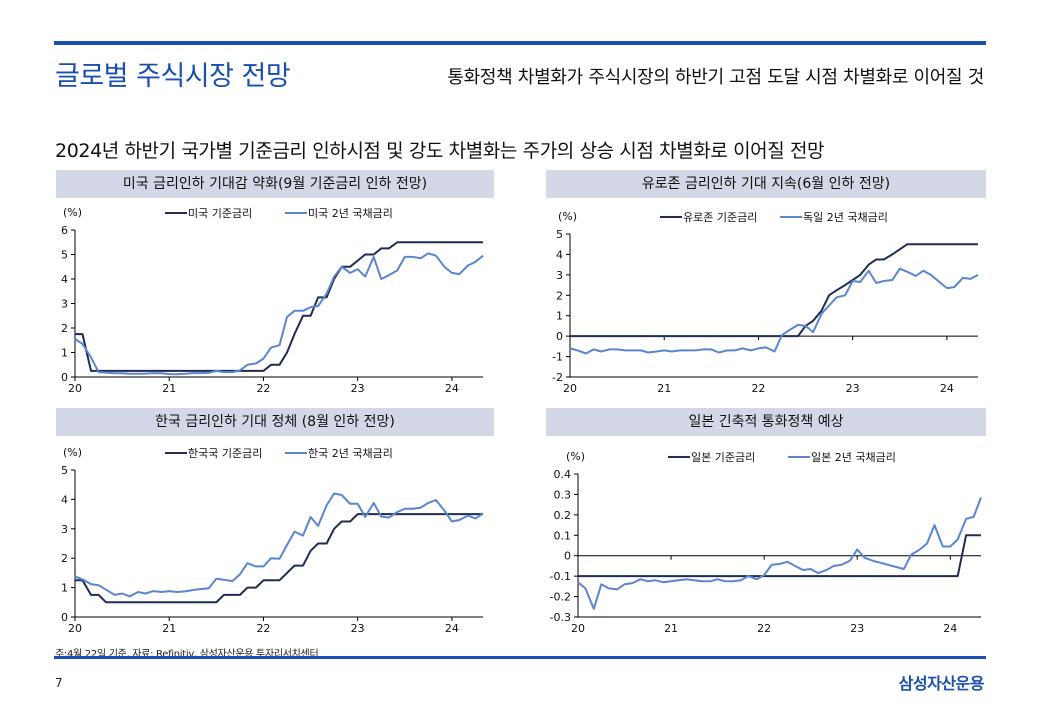 The width and height of the screenshot is (1040, 720). What do you see at coordinates (520, 43) in the screenshot?
I see `top-rule` at bounding box center [520, 43].